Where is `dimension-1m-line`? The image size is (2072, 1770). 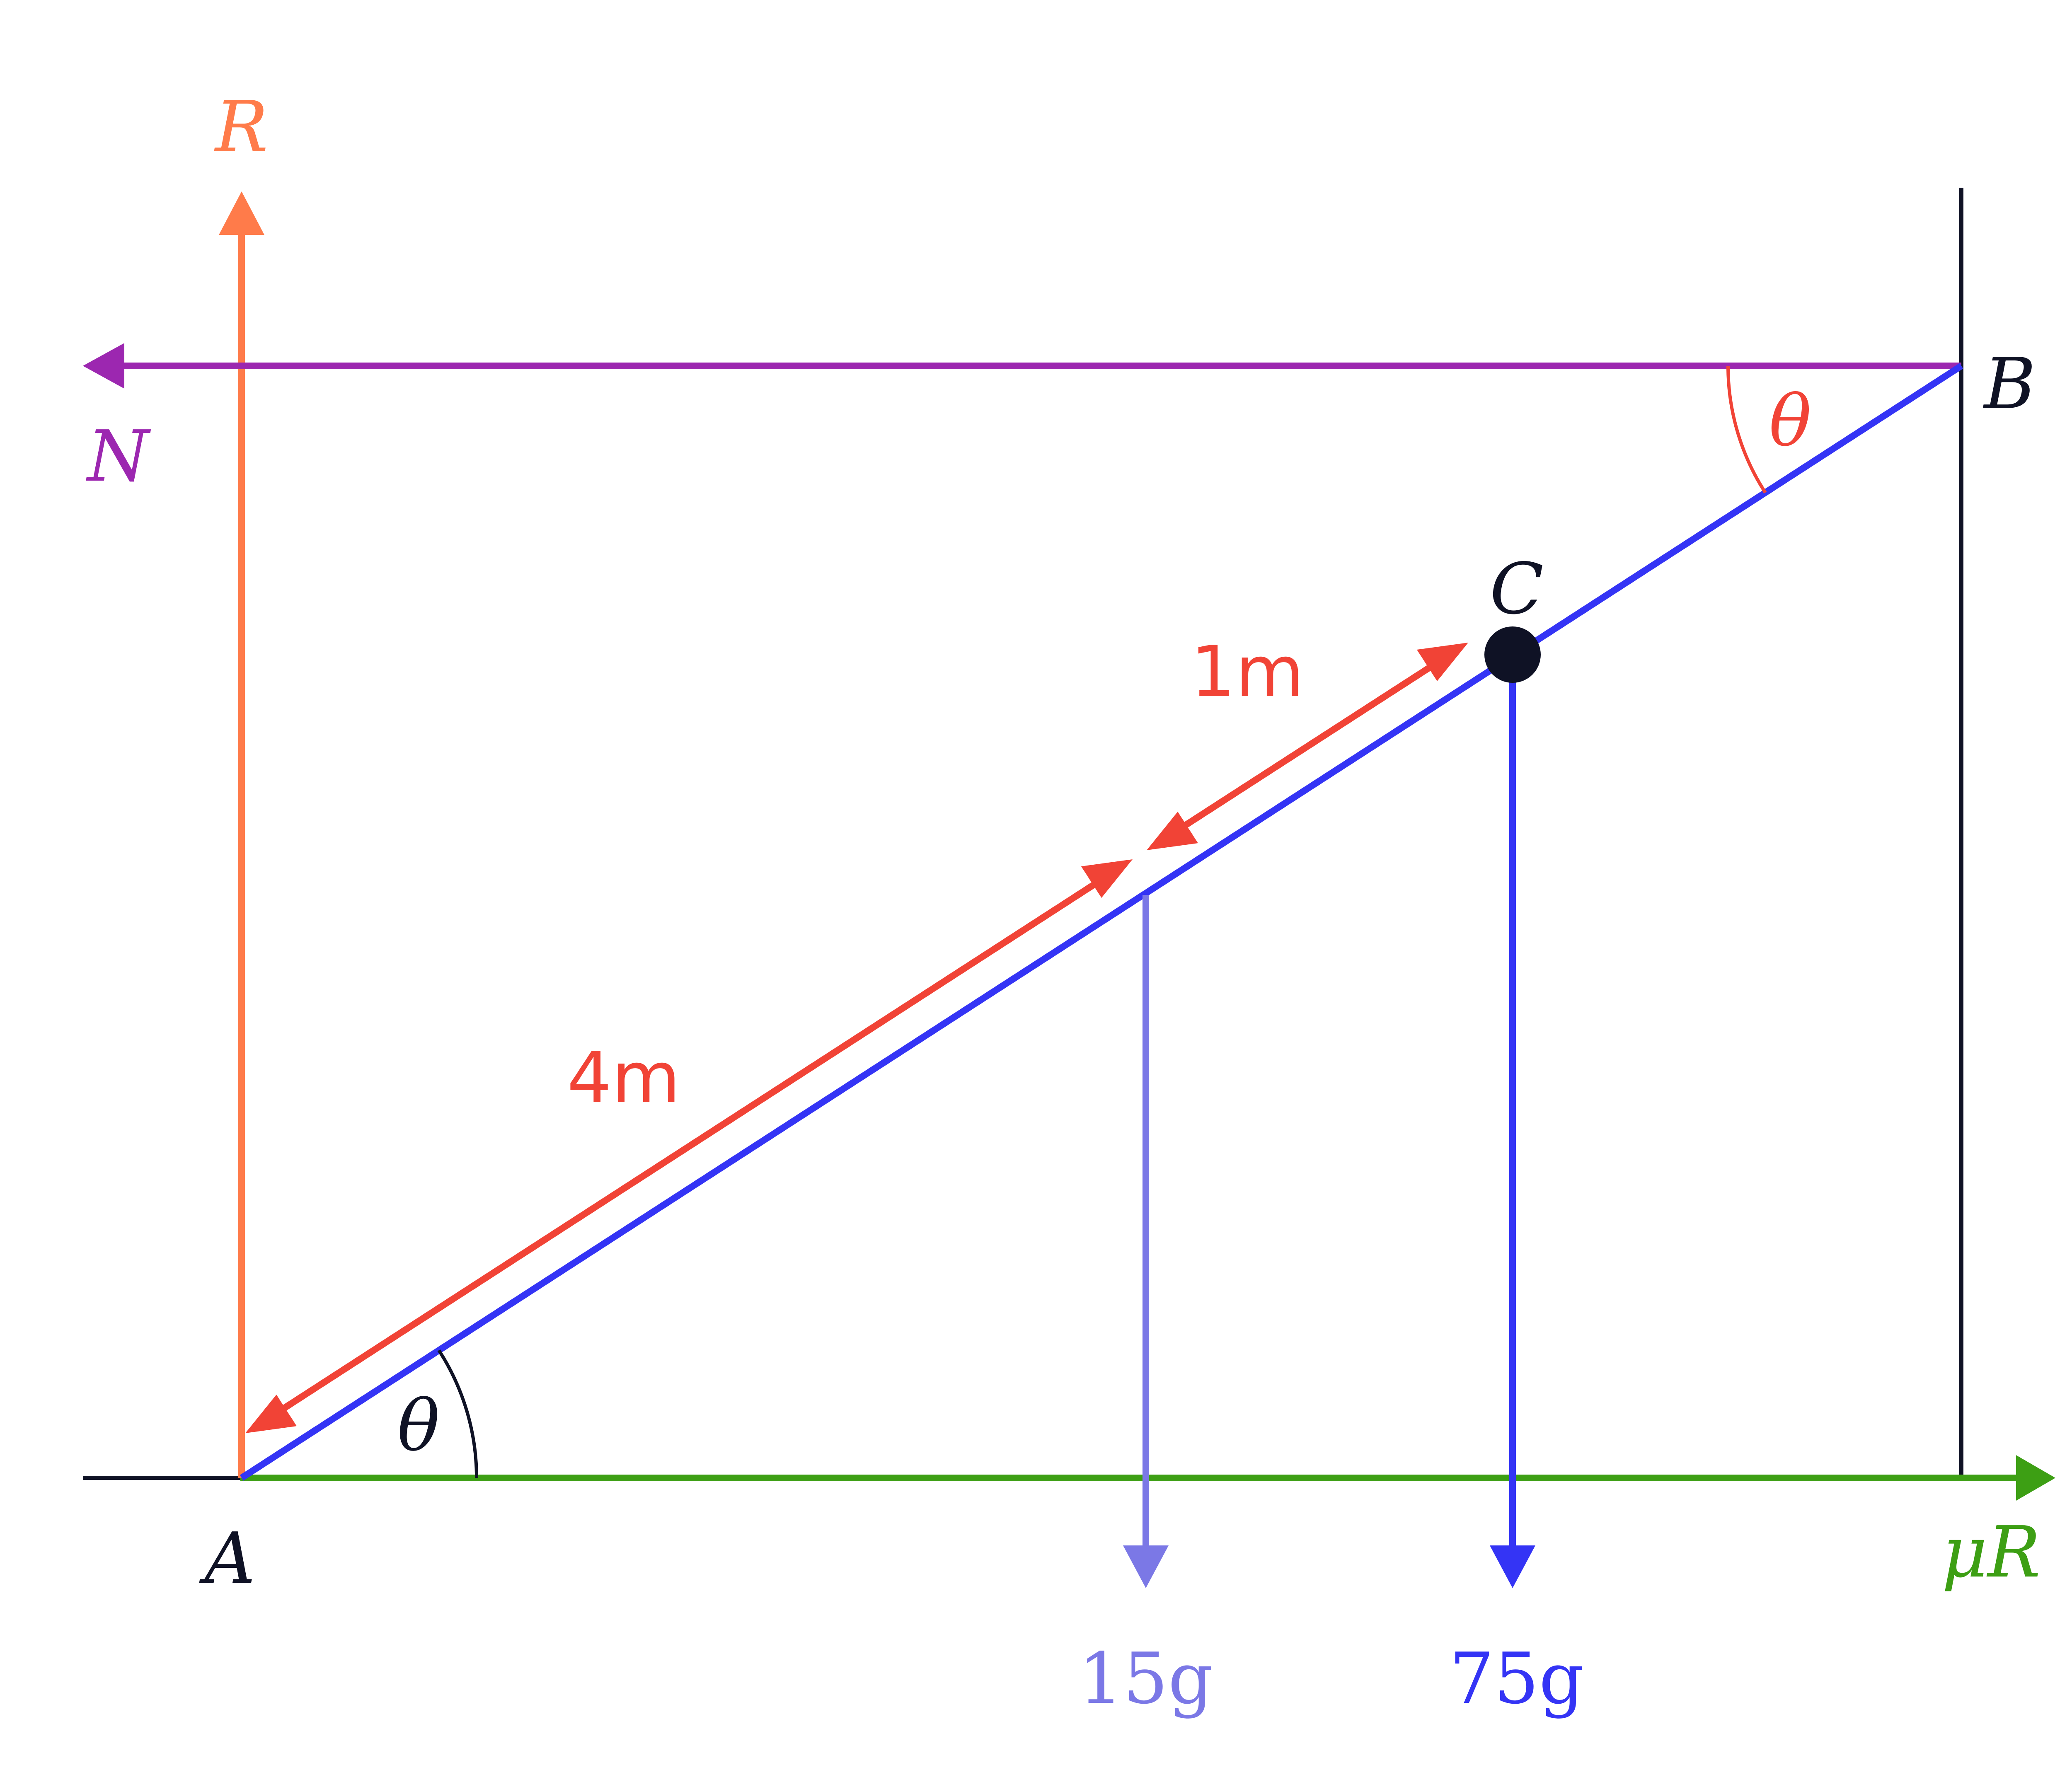 dimension-1m-line is located at coordinates (1307, 746).